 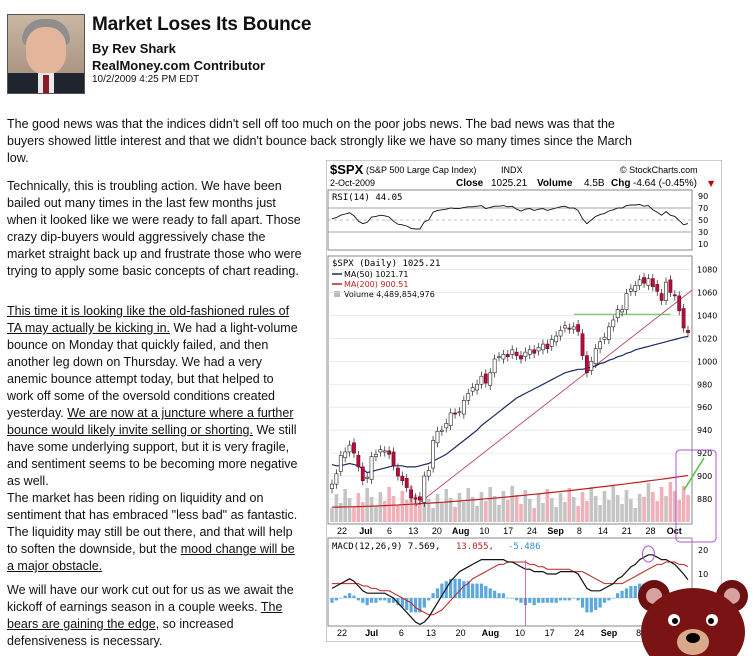 I want to click on key-point-bears: The bears are gaining the edge,, so click(x=145, y=615).